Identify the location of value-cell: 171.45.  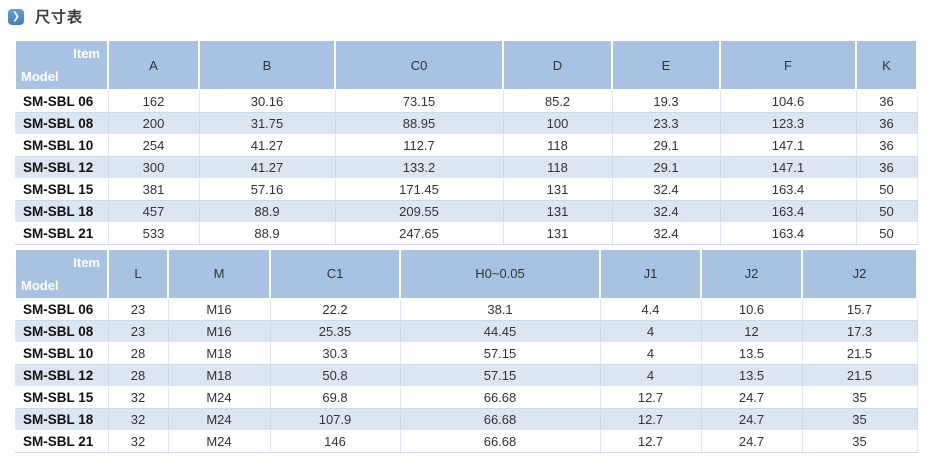
(419, 189).